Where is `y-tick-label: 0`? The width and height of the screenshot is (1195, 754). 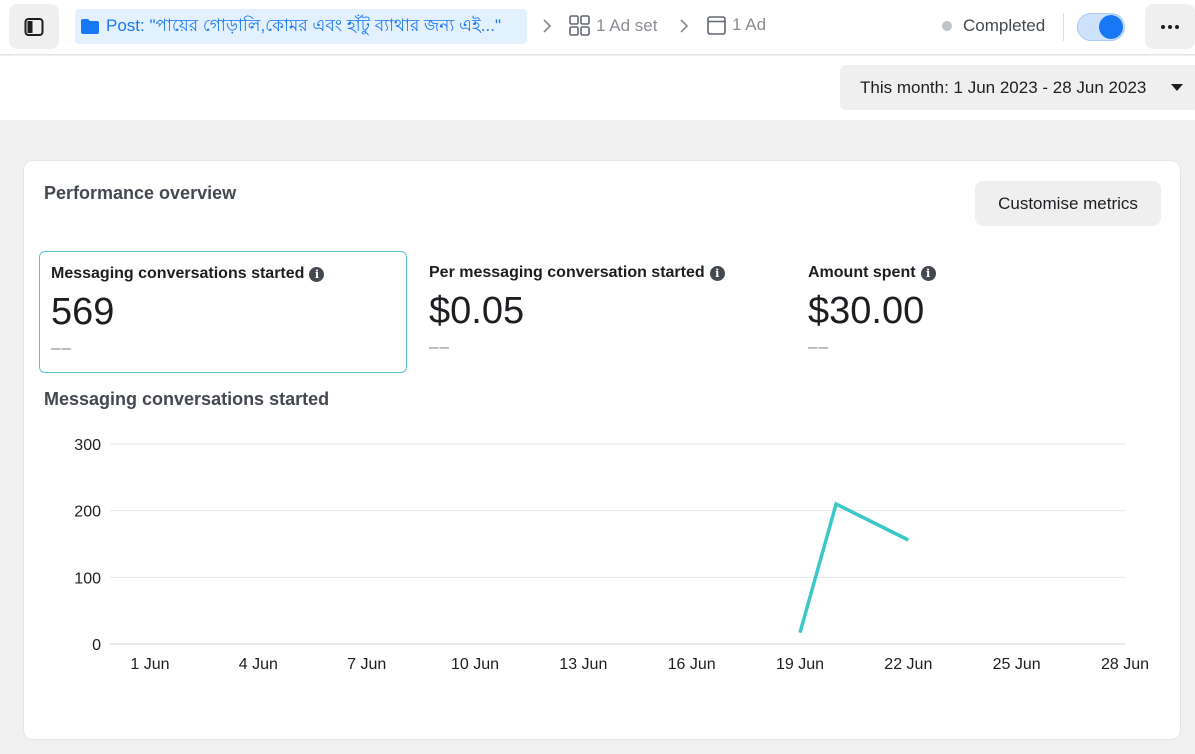 y-tick-label: 0 is located at coordinates (96, 645).